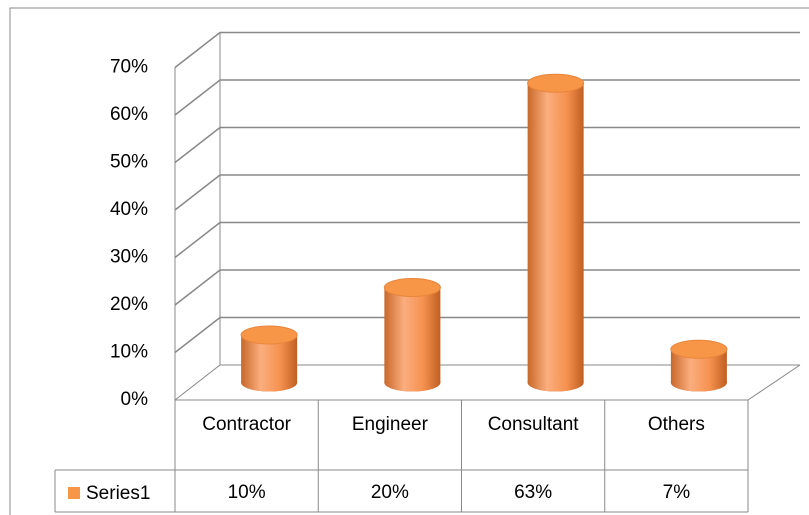 This screenshot has height=515, width=809. Describe the element at coordinates (676, 492) in the screenshot. I see `value-label: 7%` at that location.